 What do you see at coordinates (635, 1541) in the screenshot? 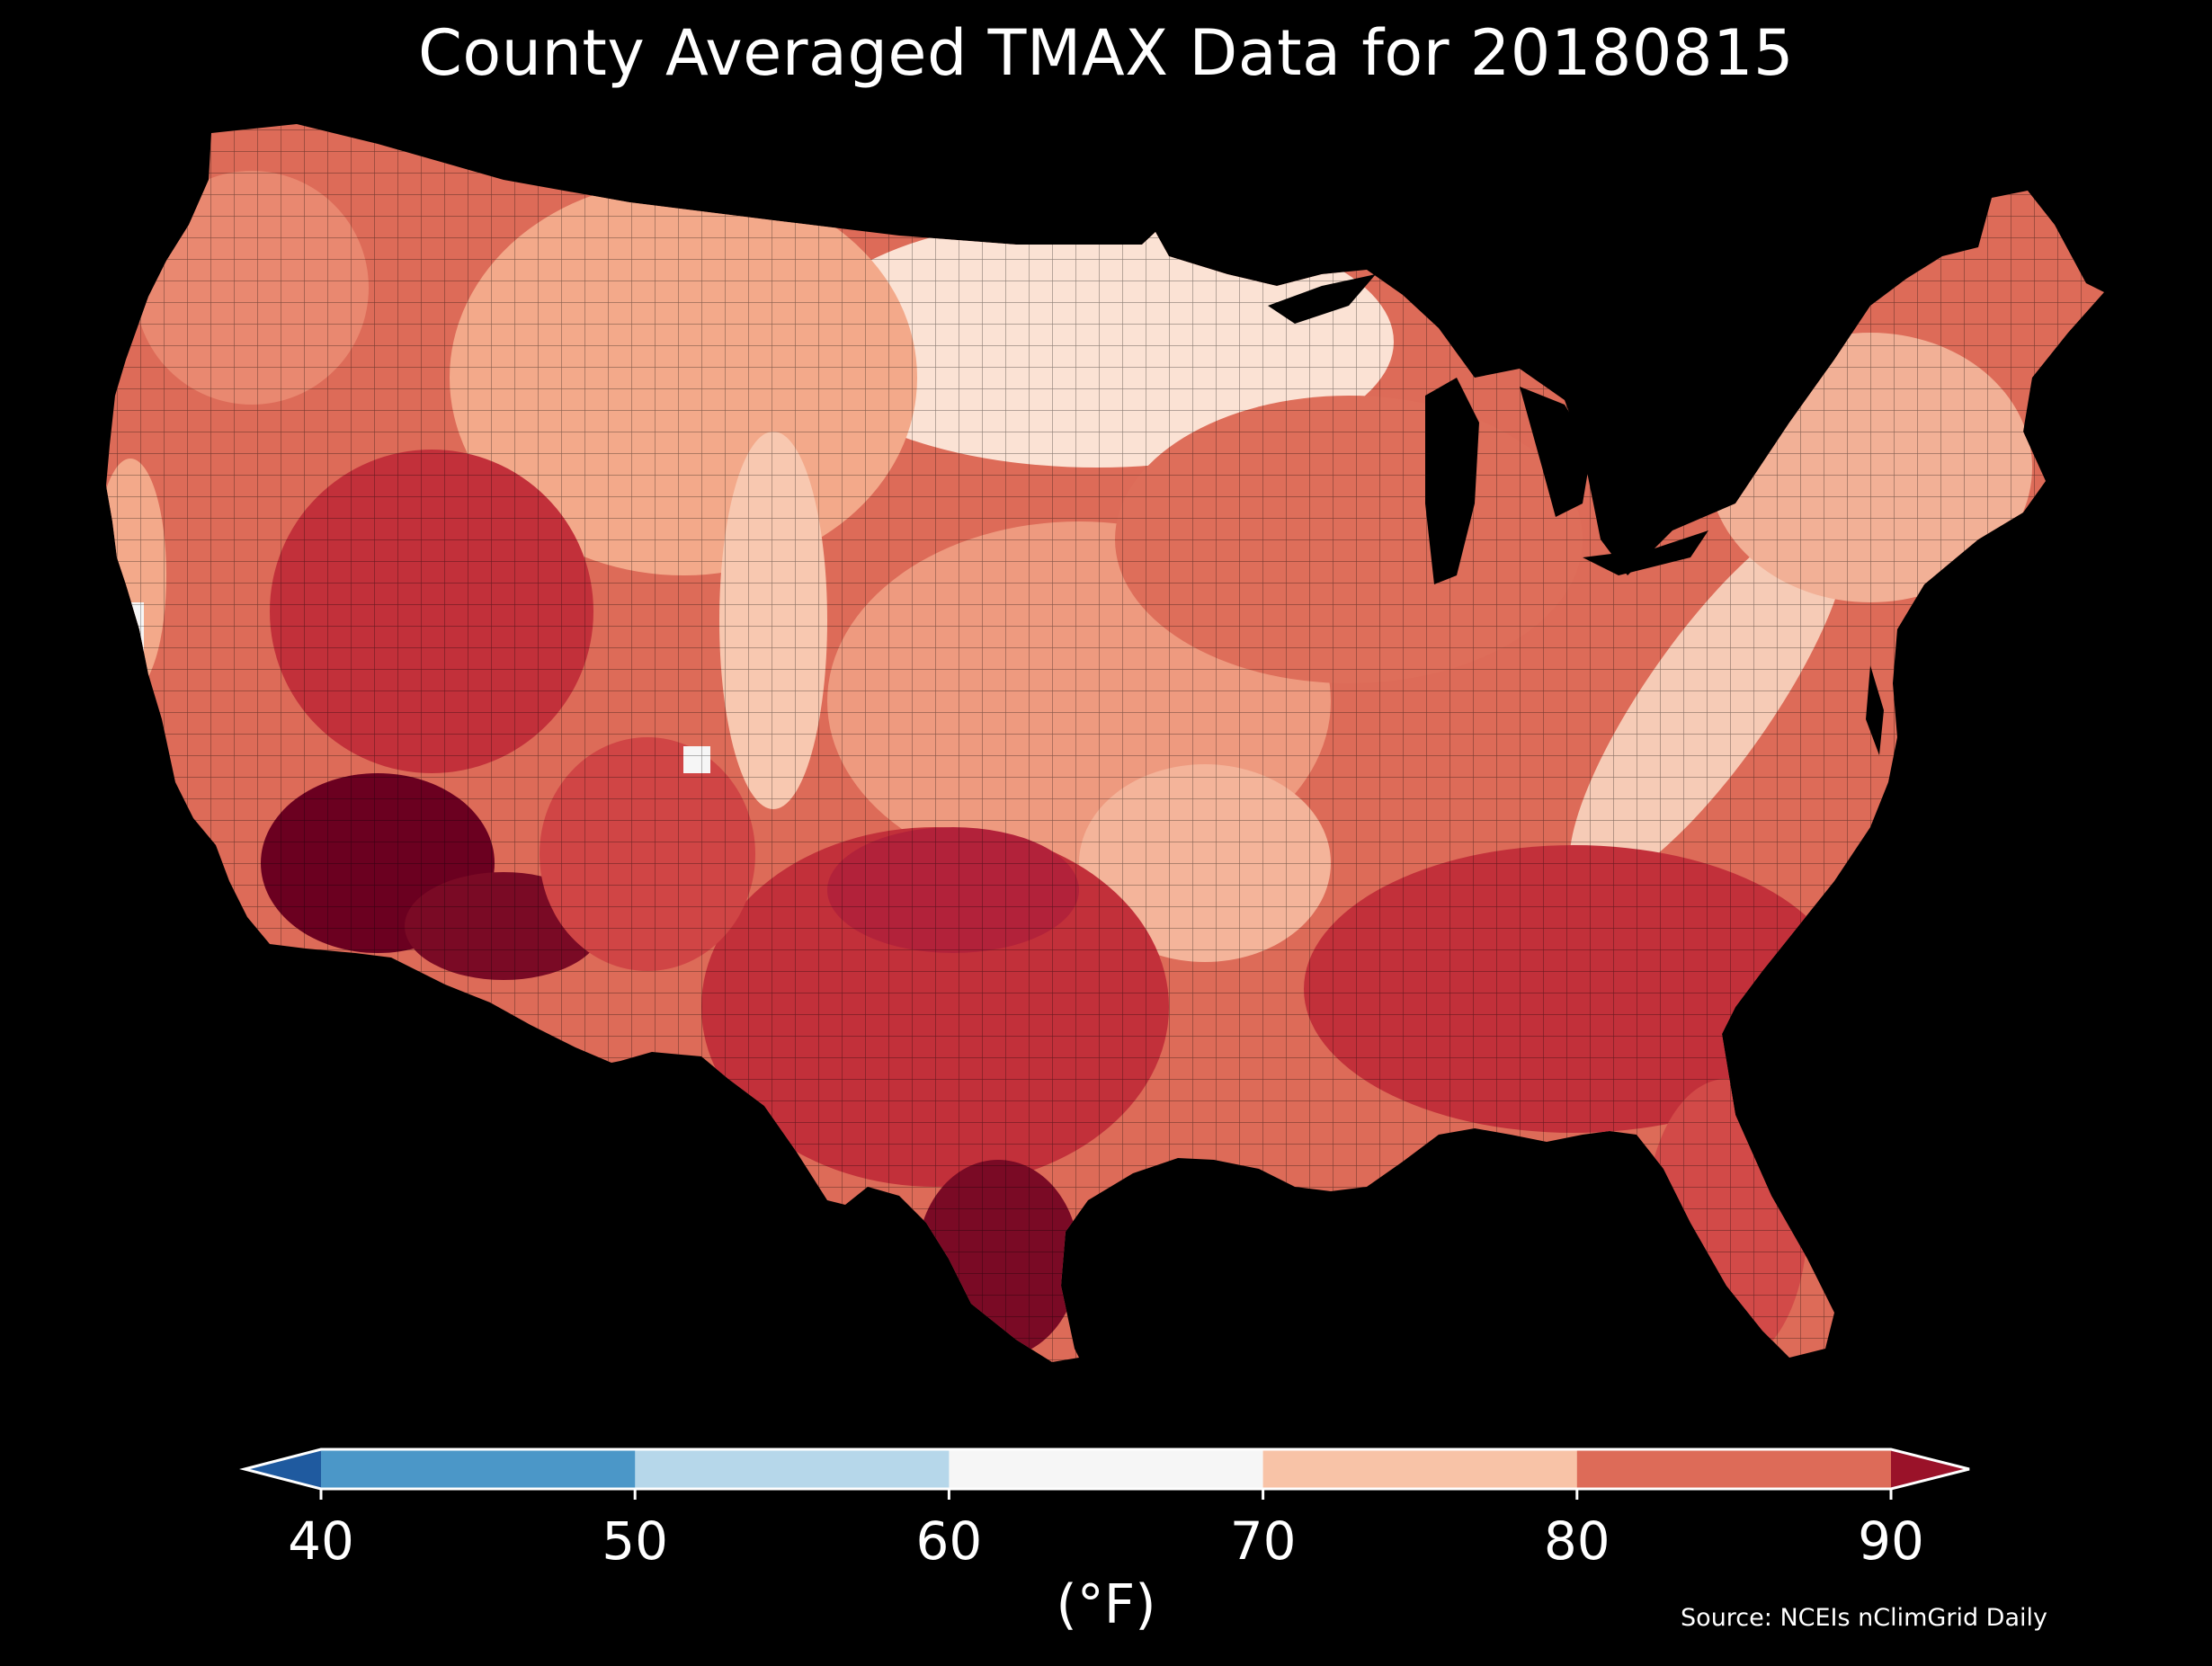
I see `colorbar-tick-label: 50` at bounding box center [635, 1541].